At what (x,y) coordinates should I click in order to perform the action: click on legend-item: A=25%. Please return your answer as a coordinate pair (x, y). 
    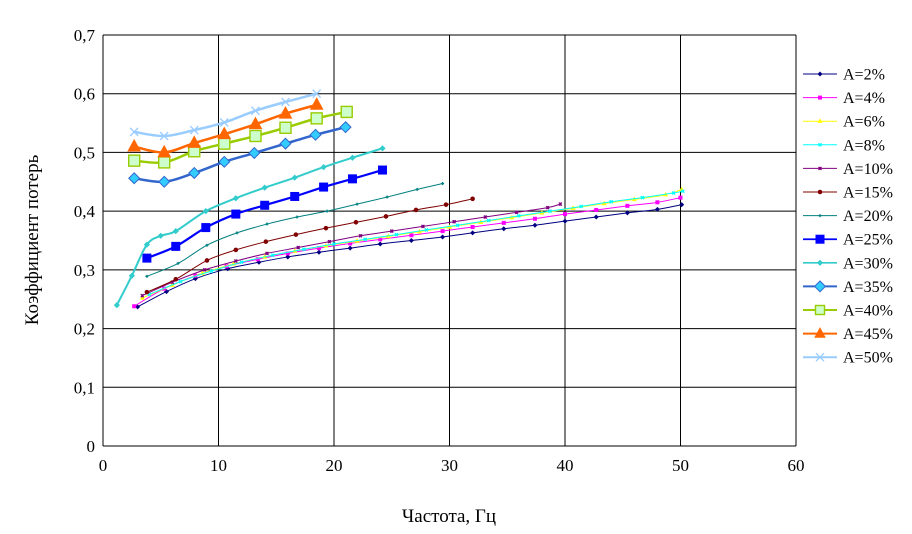
    Looking at the image, I should click on (848, 240).